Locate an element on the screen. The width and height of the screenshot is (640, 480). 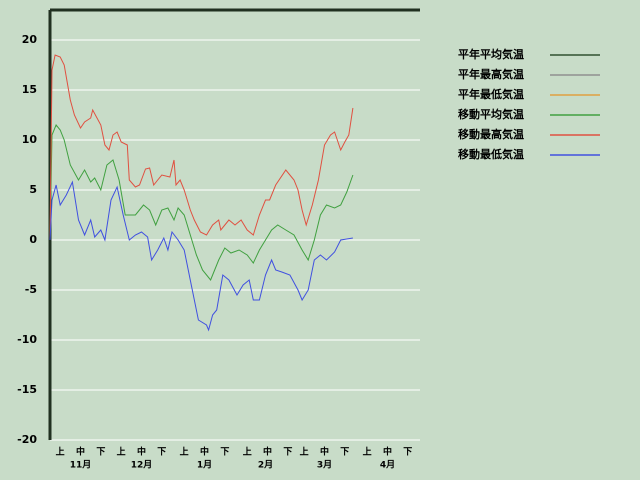
y-tick-label: -15 is located at coordinates (27, 389).